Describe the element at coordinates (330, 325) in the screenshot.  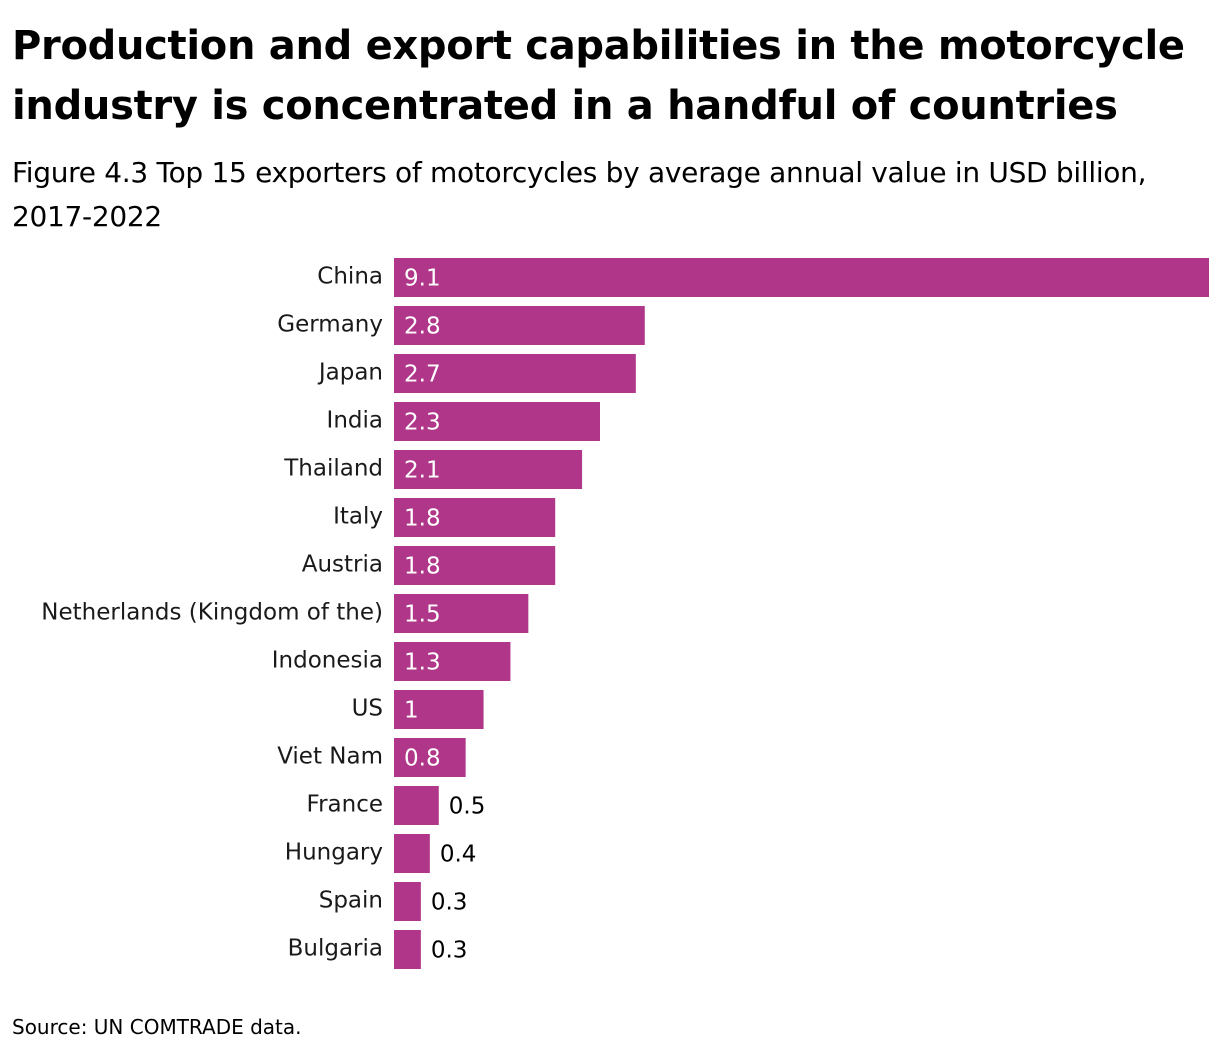
I see `category-label: Germany` at that location.